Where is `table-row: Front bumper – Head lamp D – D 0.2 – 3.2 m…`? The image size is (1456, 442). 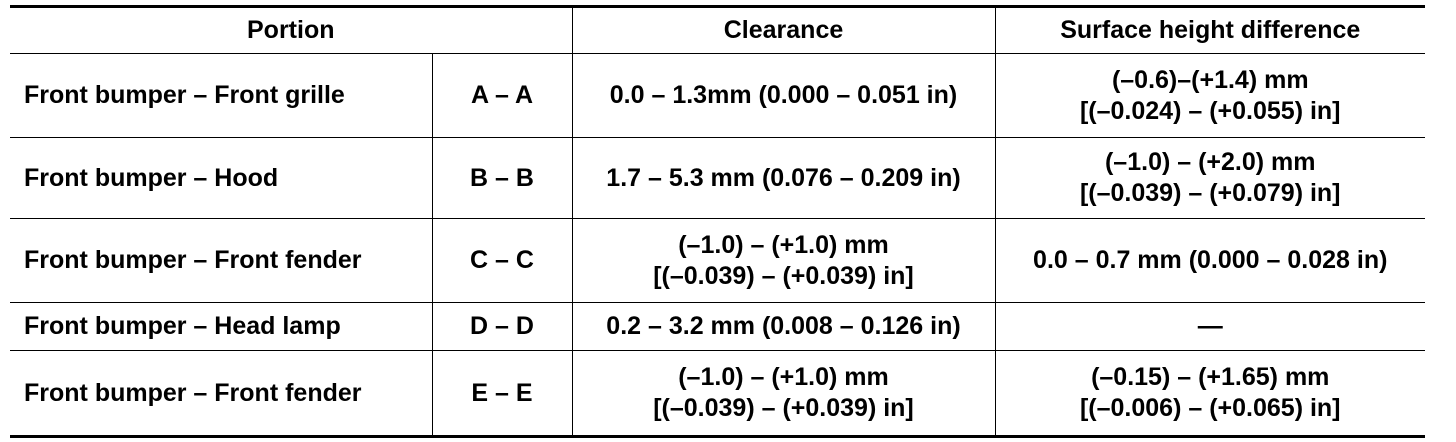 table-row: Front bumper – Head lamp D – D 0.2 – 3.2 m… is located at coordinates (717, 326).